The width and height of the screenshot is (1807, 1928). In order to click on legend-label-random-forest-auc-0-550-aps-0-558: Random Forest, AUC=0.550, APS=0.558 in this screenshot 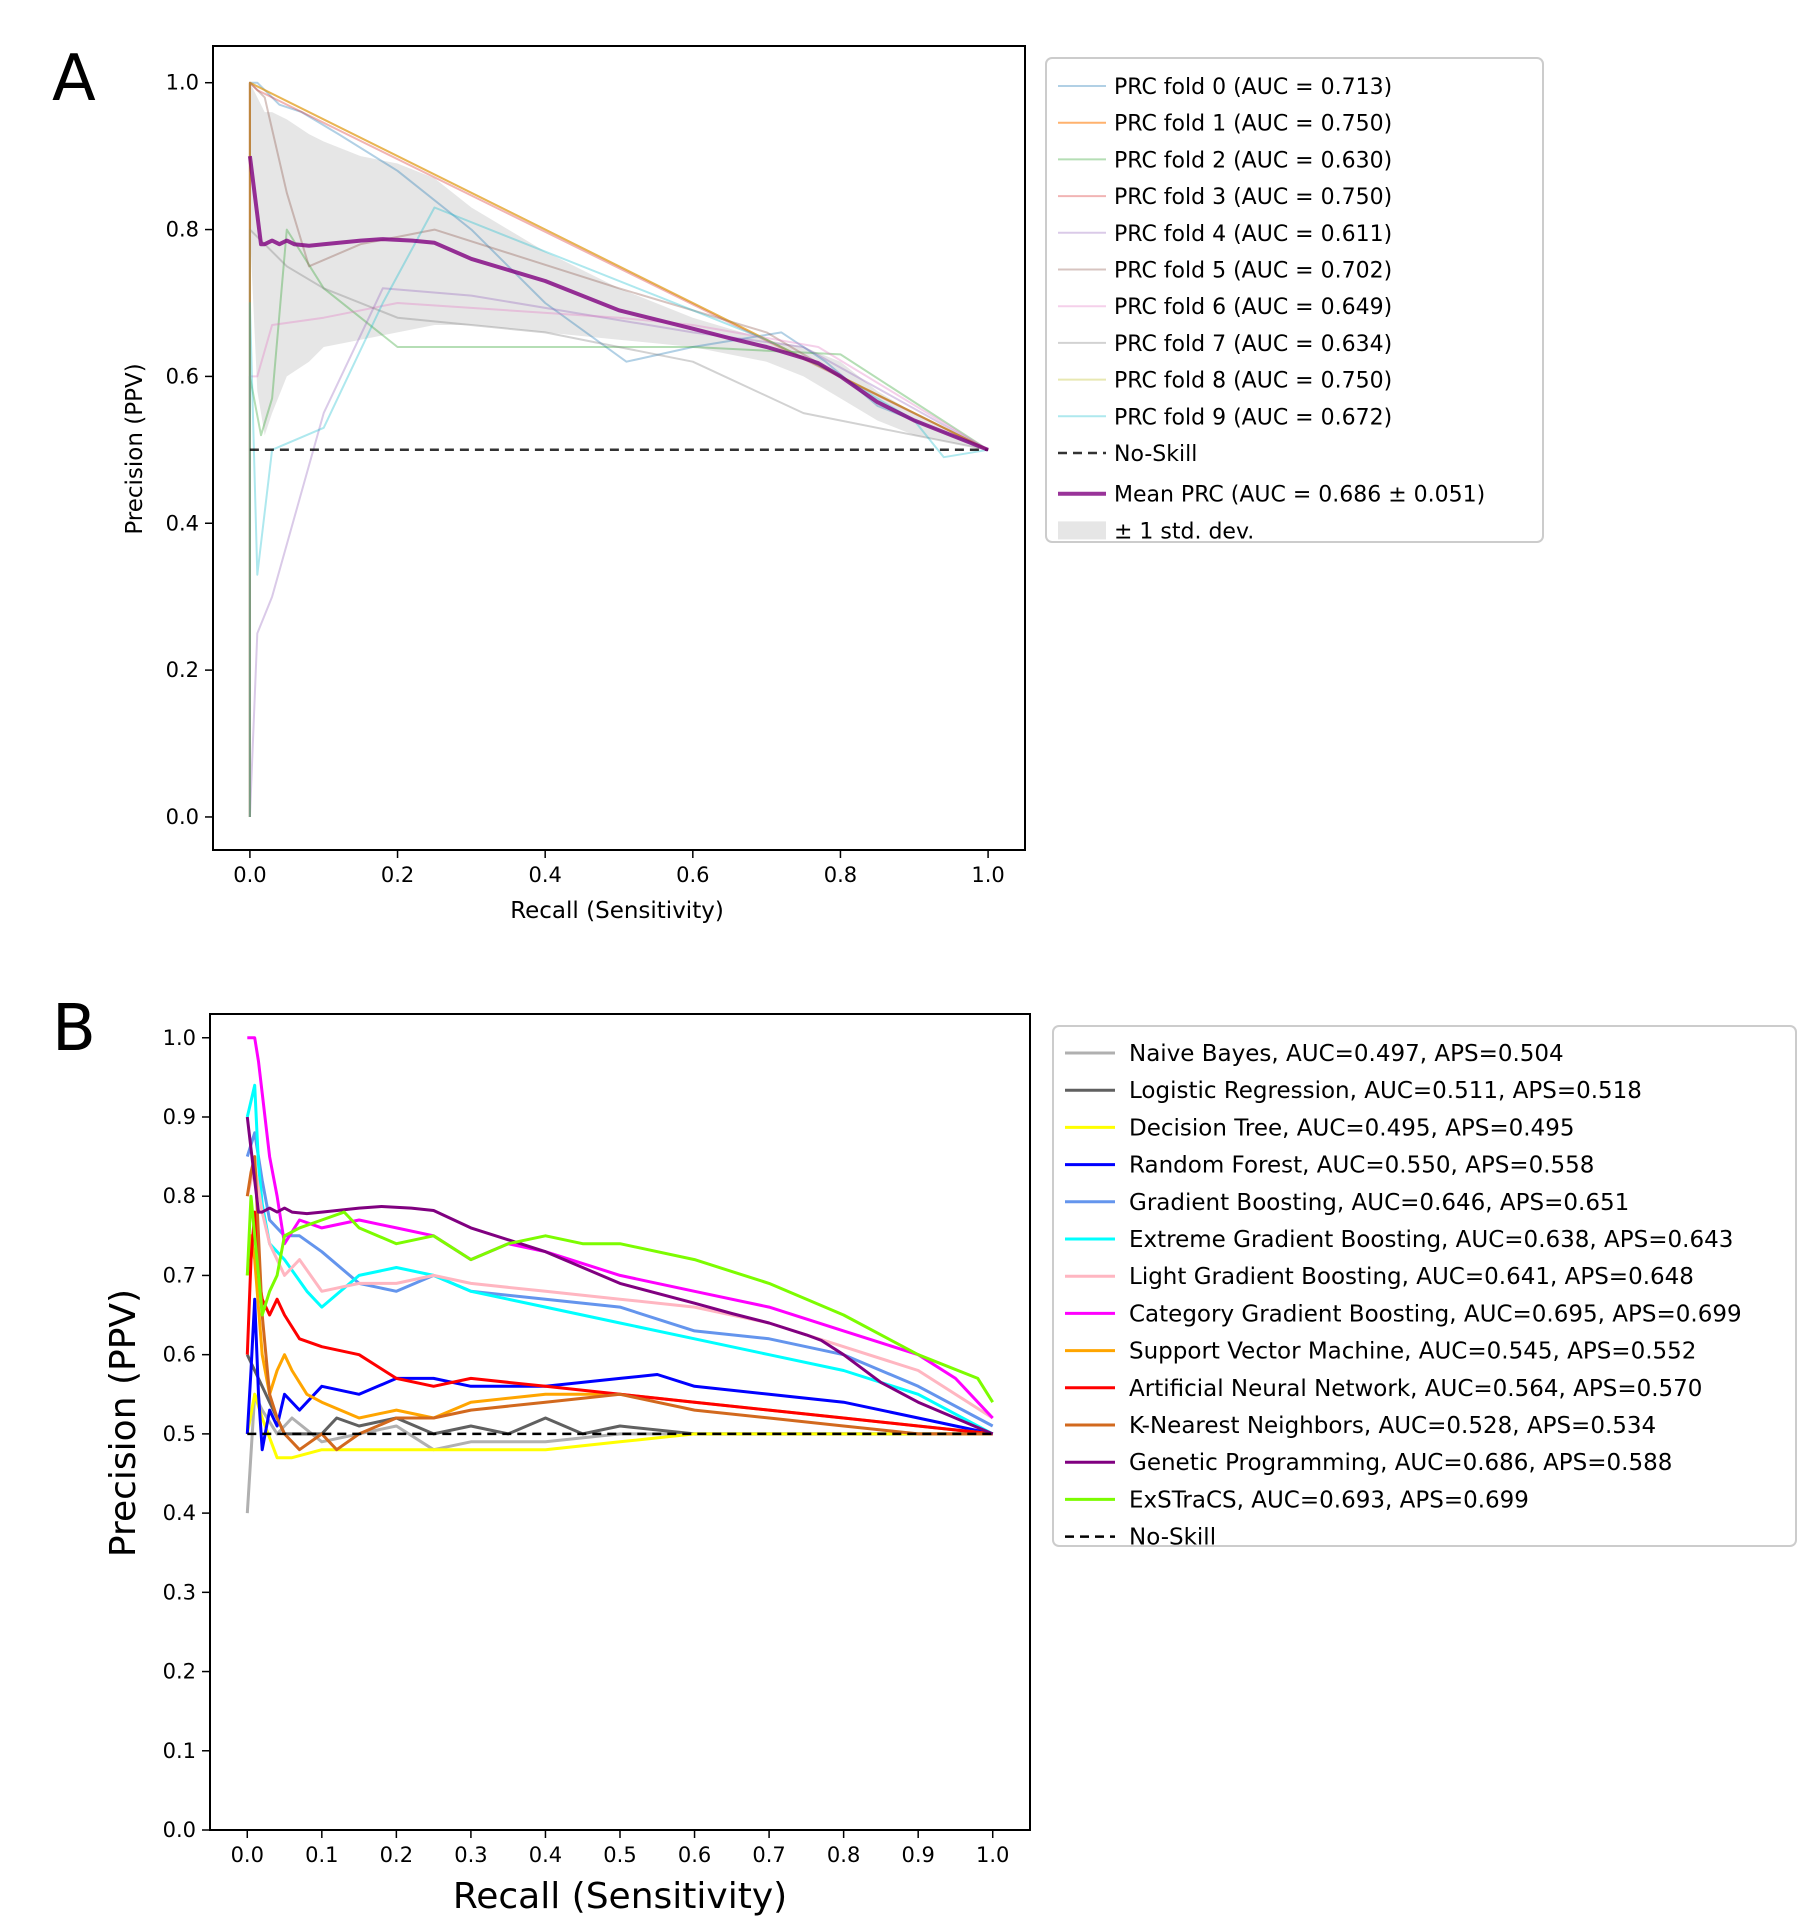, I will do `click(1361, 1166)`.